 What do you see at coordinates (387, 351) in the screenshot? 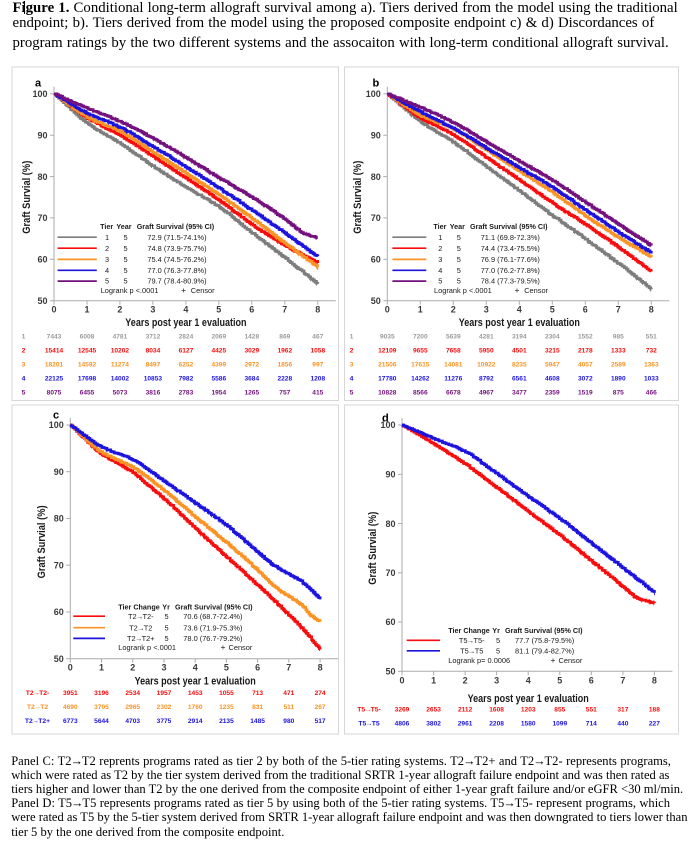
I see `svg-text: 12109` at bounding box center [387, 351].